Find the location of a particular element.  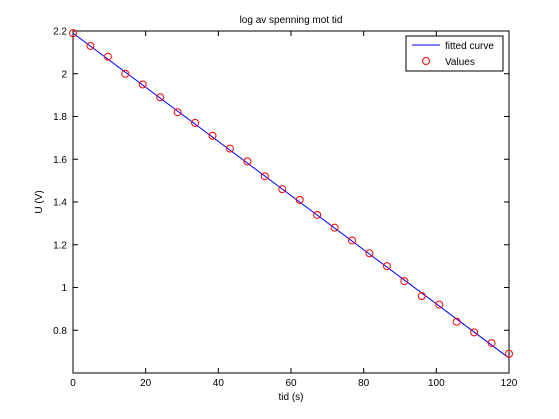

chart-title: log av spenning mot tid is located at coordinates (291, 20).